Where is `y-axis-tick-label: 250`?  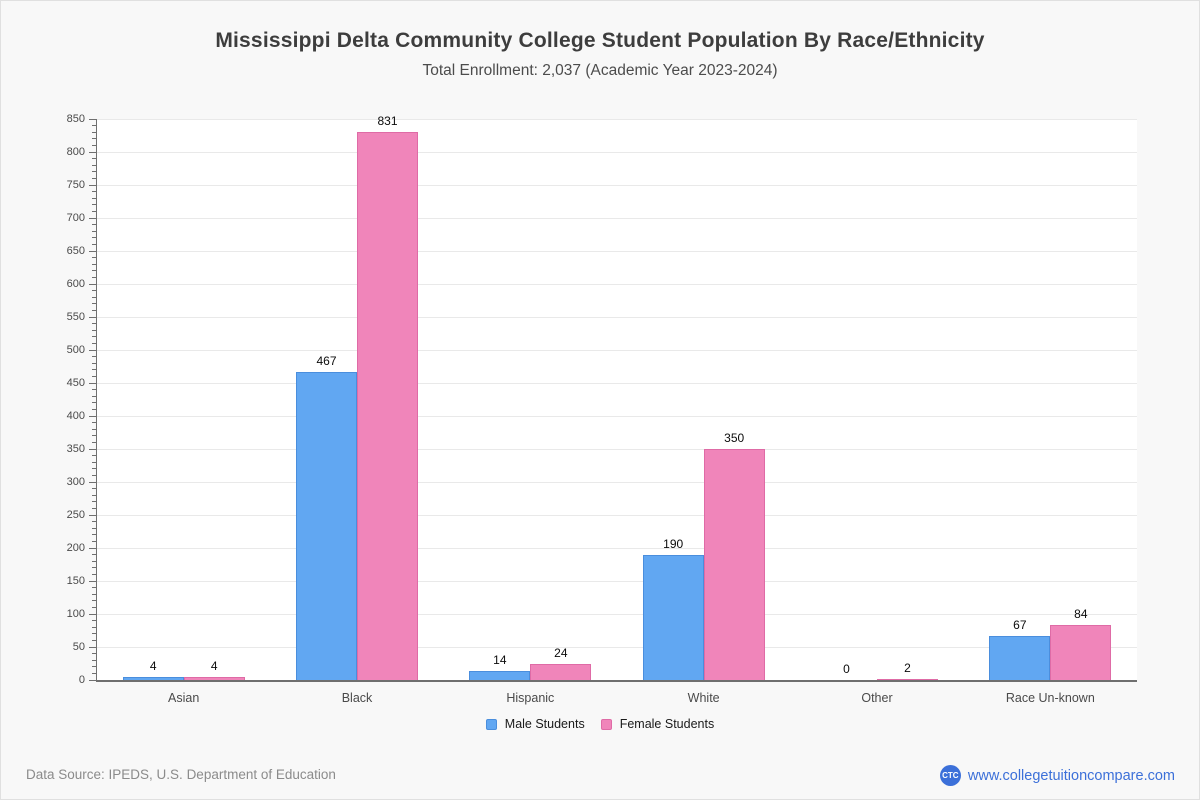 y-axis-tick-label: 250 is located at coordinates (75, 515).